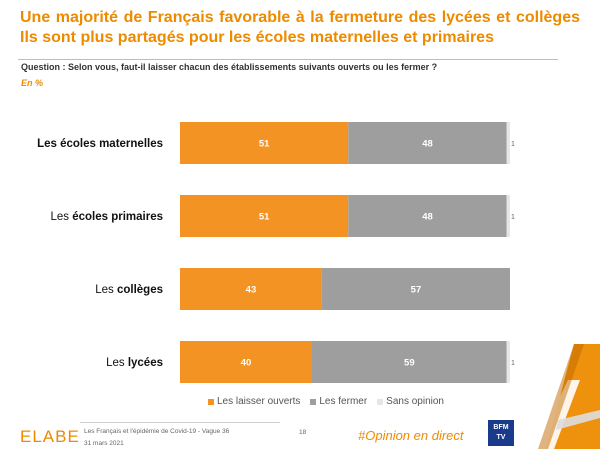 This screenshot has width=600, height=449. I want to click on bar-value-label: 40, so click(246, 363).